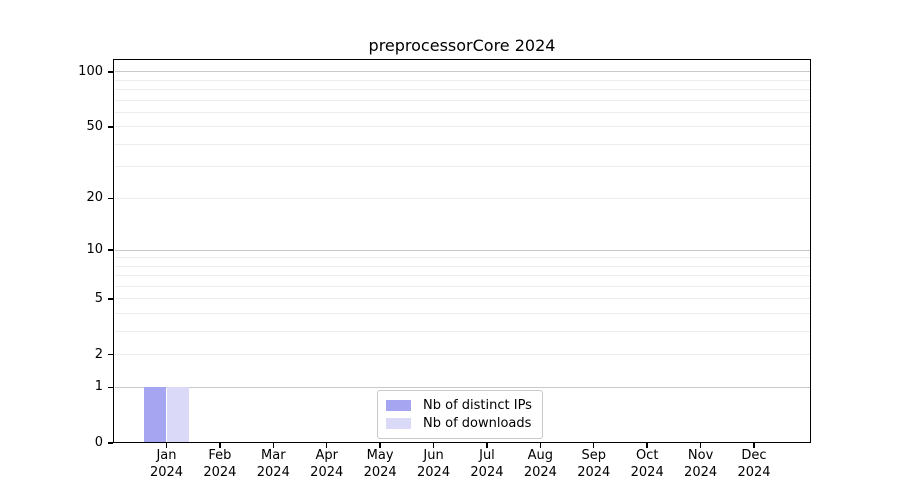  Describe the element at coordinates (487, 455) in the screenshot. I see `x-tick-month: Jul` at that location.